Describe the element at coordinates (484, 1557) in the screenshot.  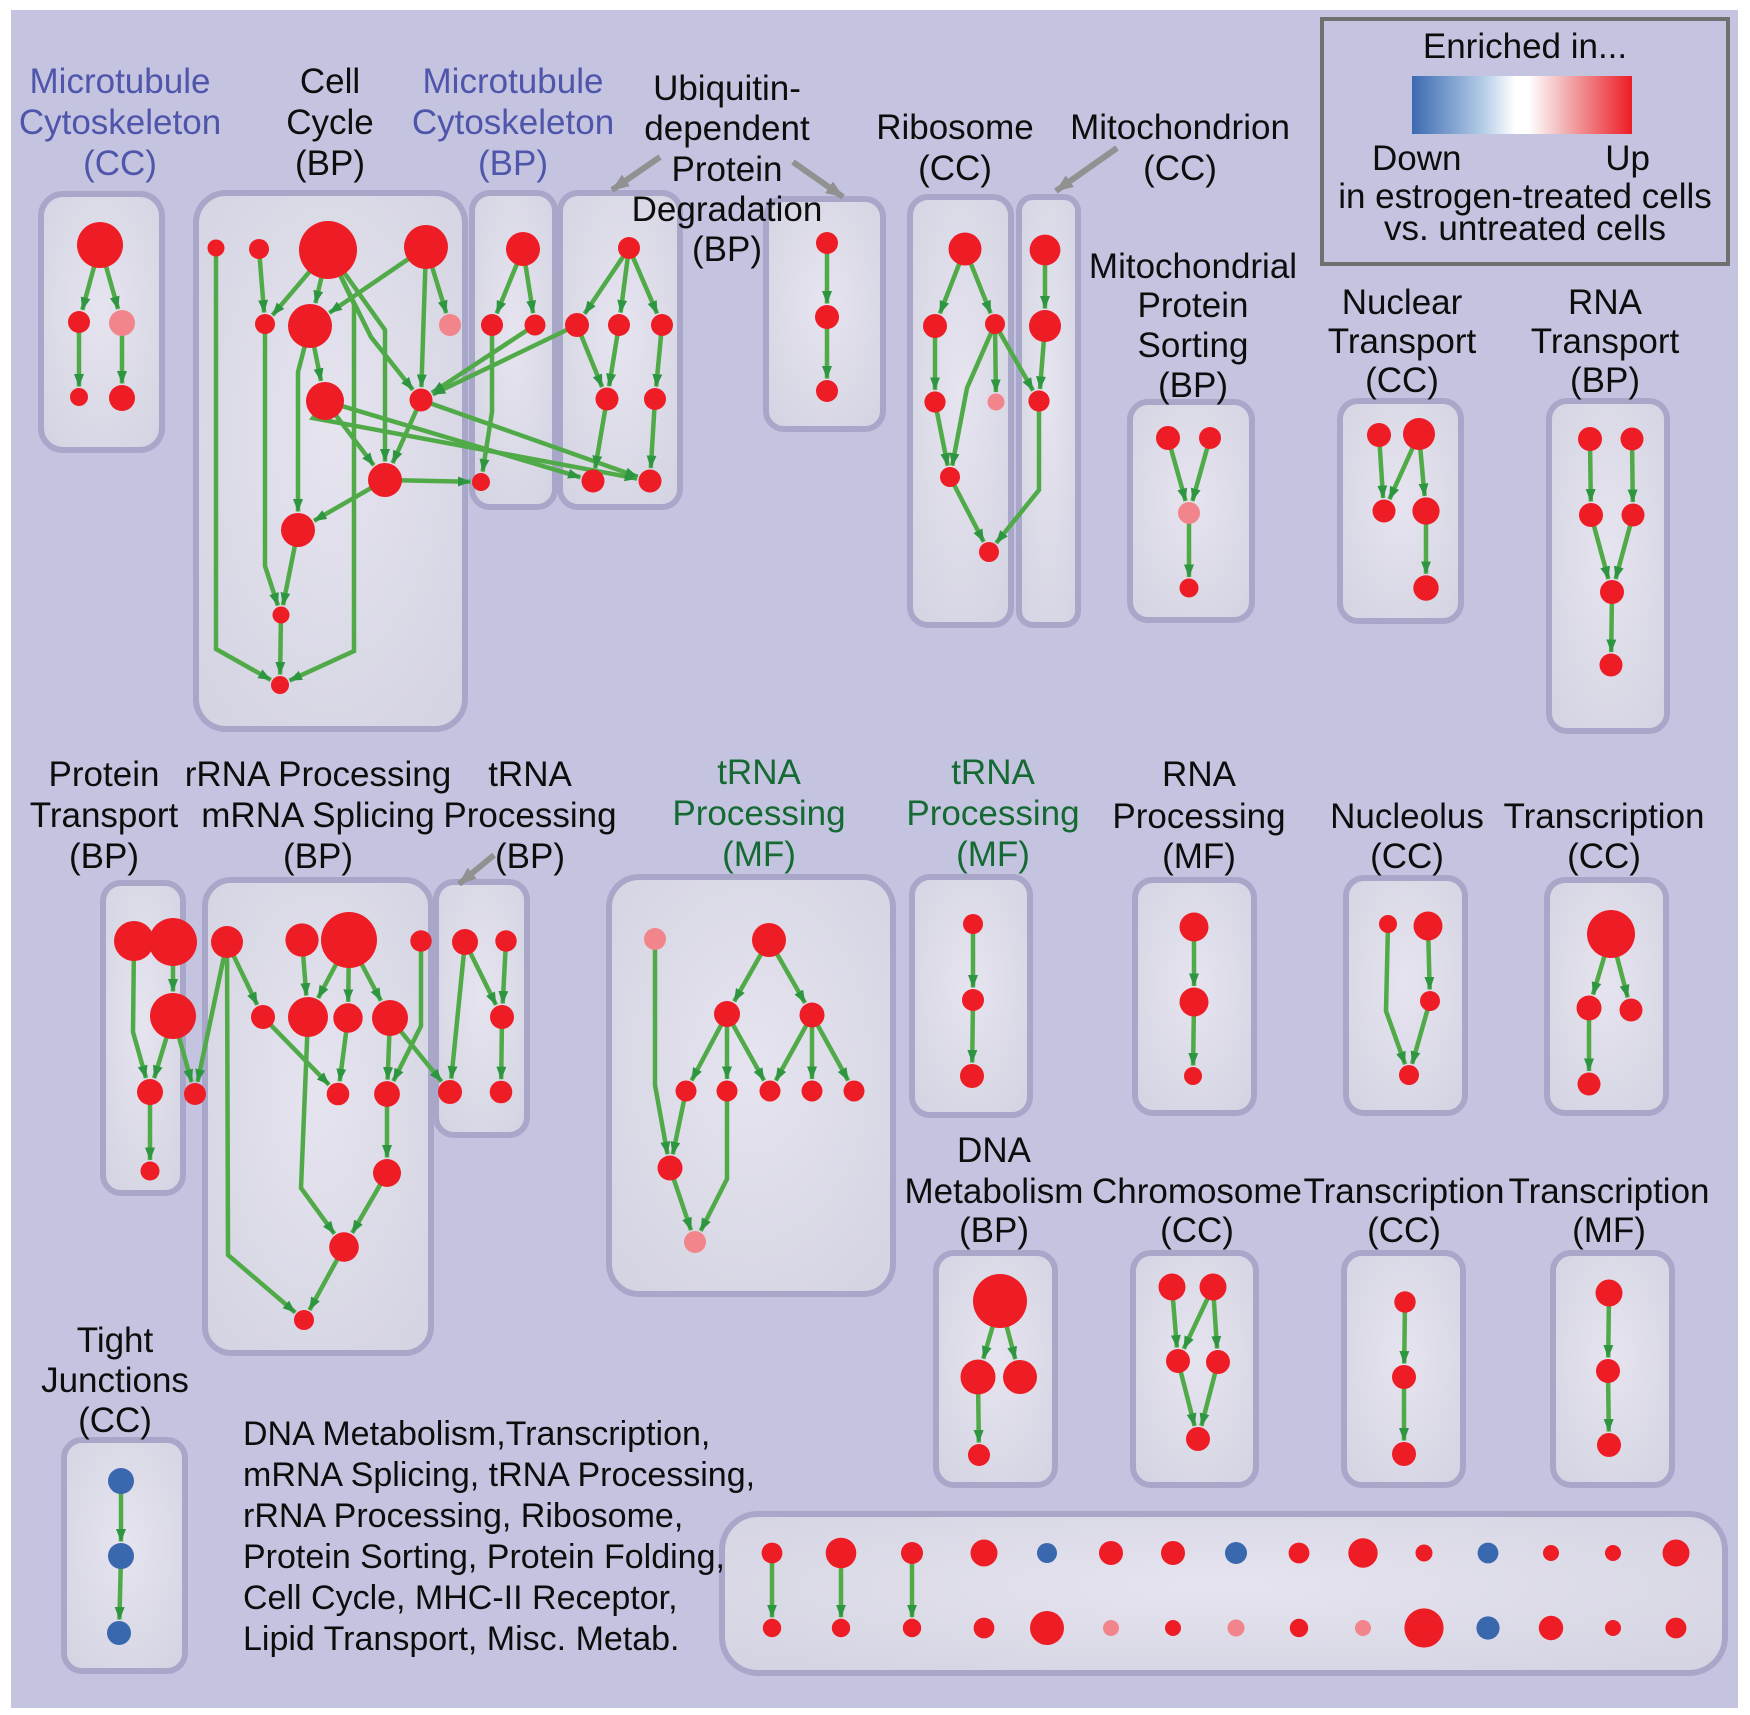
I see `svg-text:Protein Sorting, Protein Foldi: Protein Sorting, Protein Folding,` at that location.